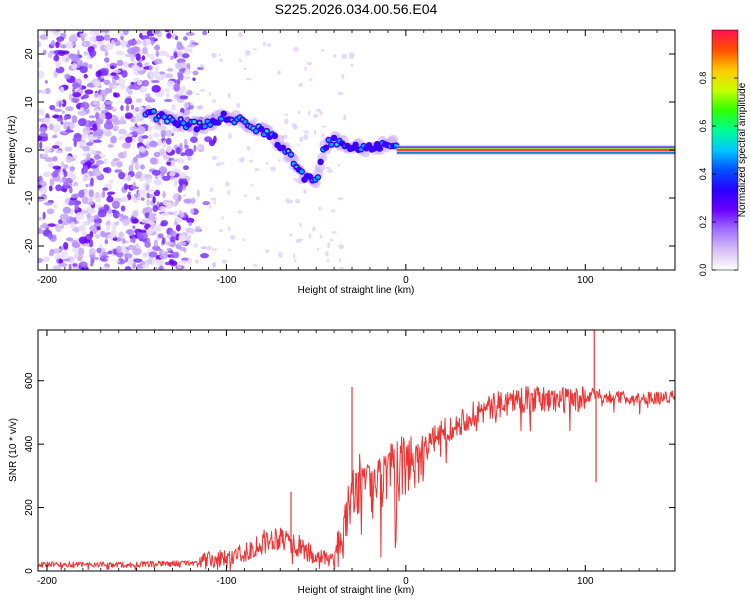 This screenshot has width=750, height=600. Describe the element at coordinates (29, 507) in the screenshot. I see `snr-y-tick-label: 200` at that location.